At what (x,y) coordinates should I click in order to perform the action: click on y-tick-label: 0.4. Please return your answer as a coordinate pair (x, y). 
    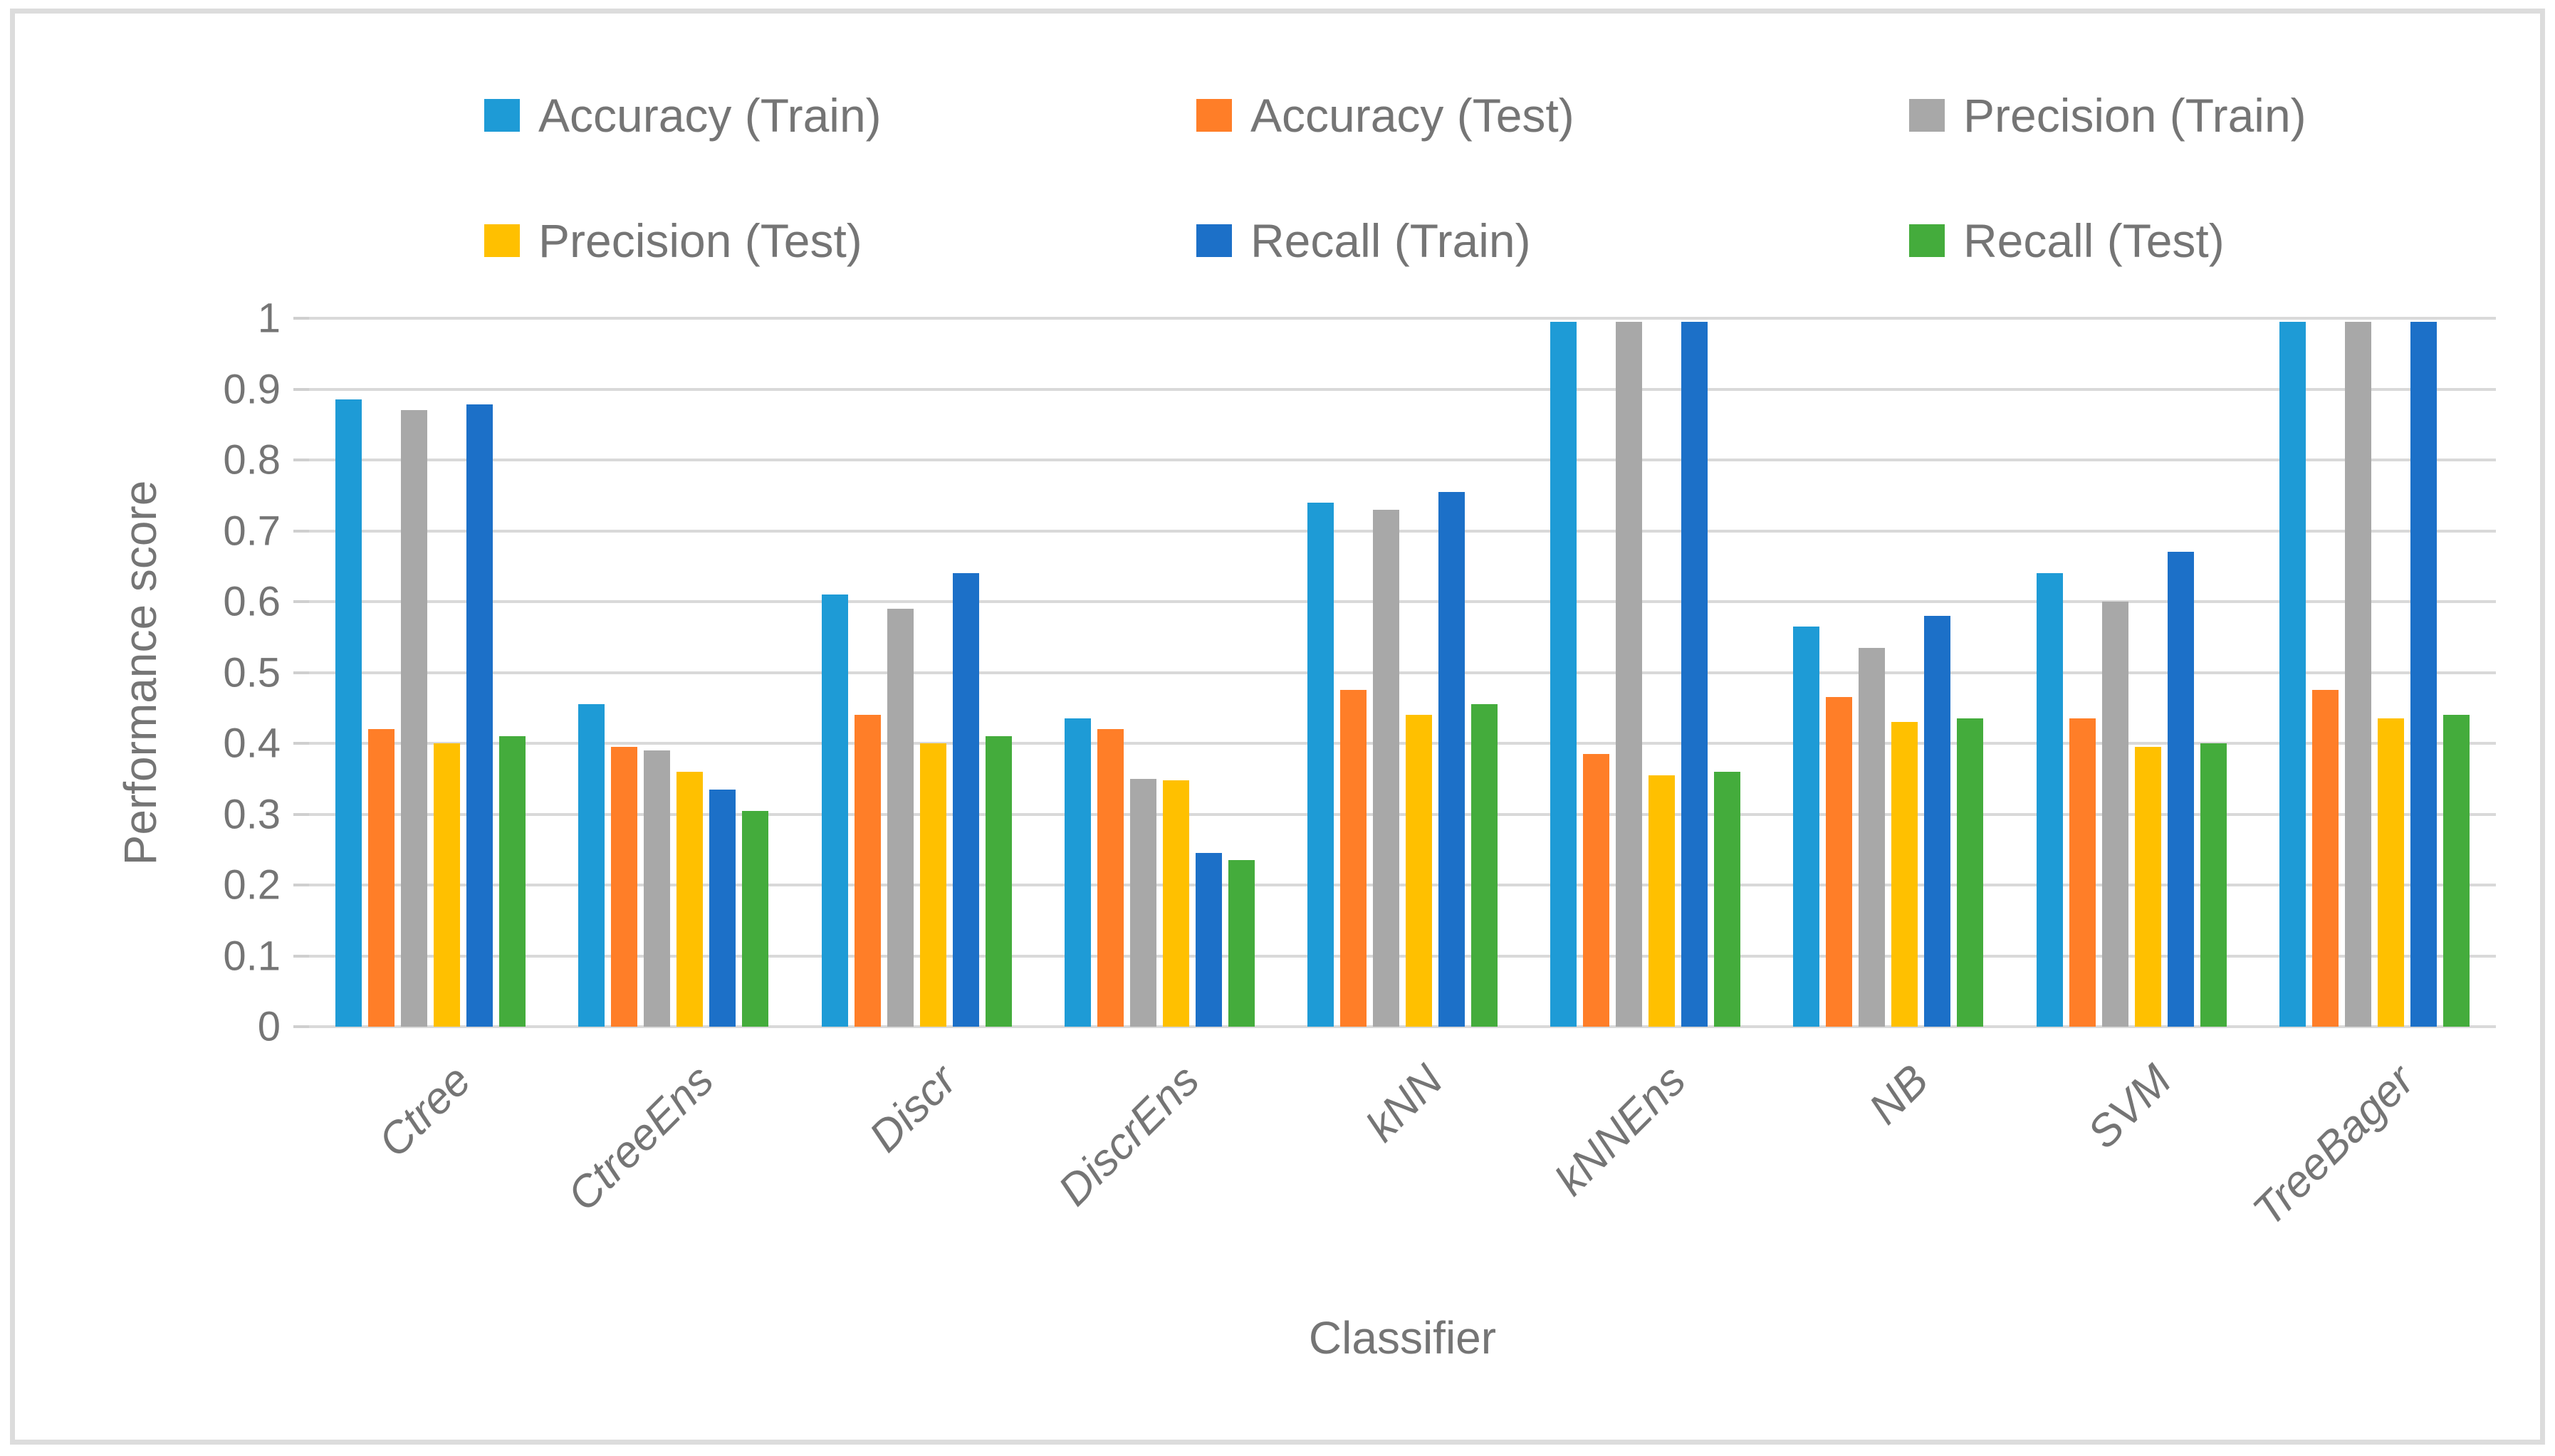
    Looking at the image, I should click on (252, 743).